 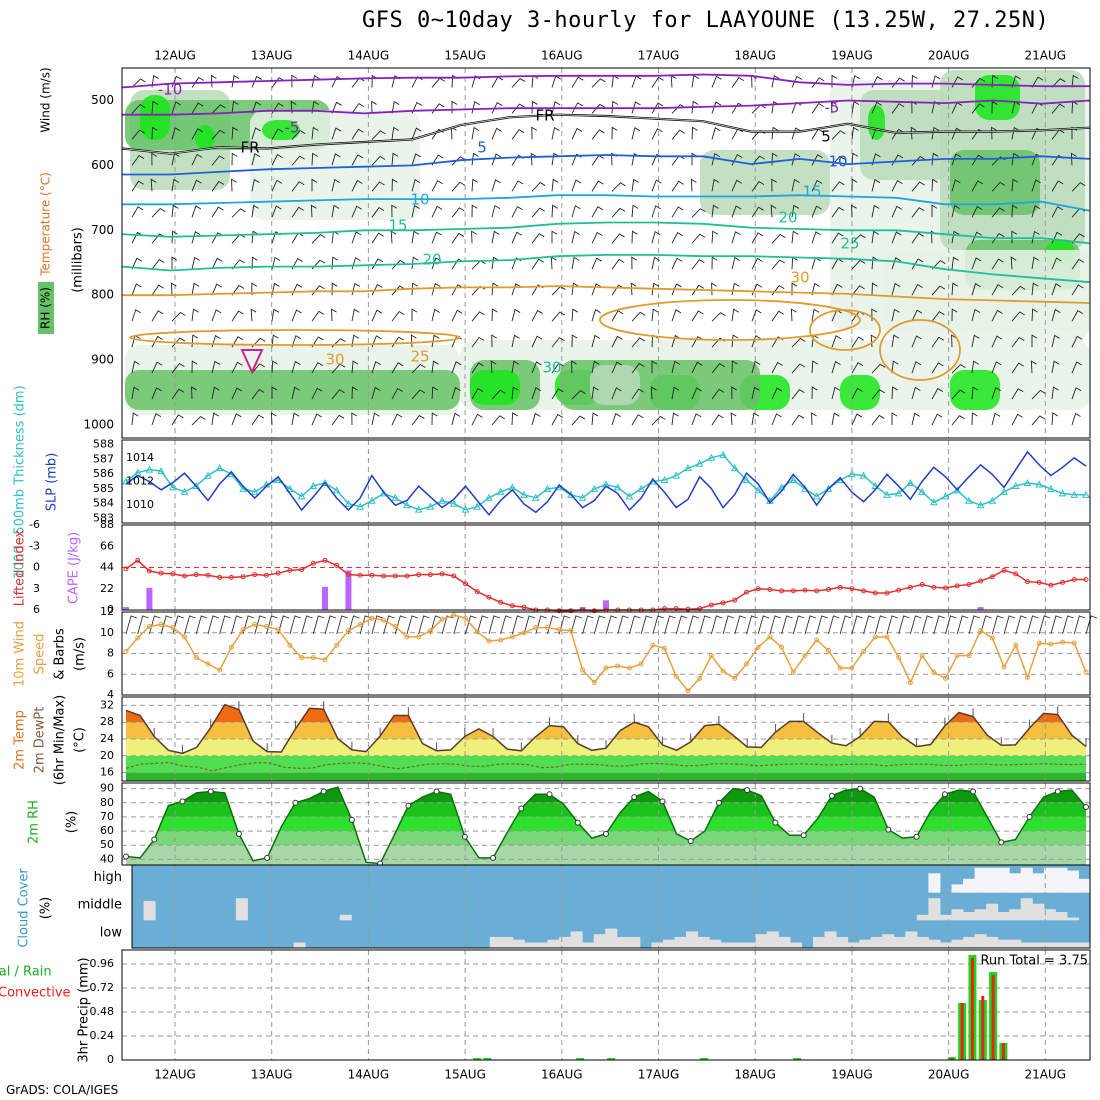 What do you see at coordinates (34, 524) in the screenshot?
I see `y-tick-label: -6` at bounding box center [34, 524].